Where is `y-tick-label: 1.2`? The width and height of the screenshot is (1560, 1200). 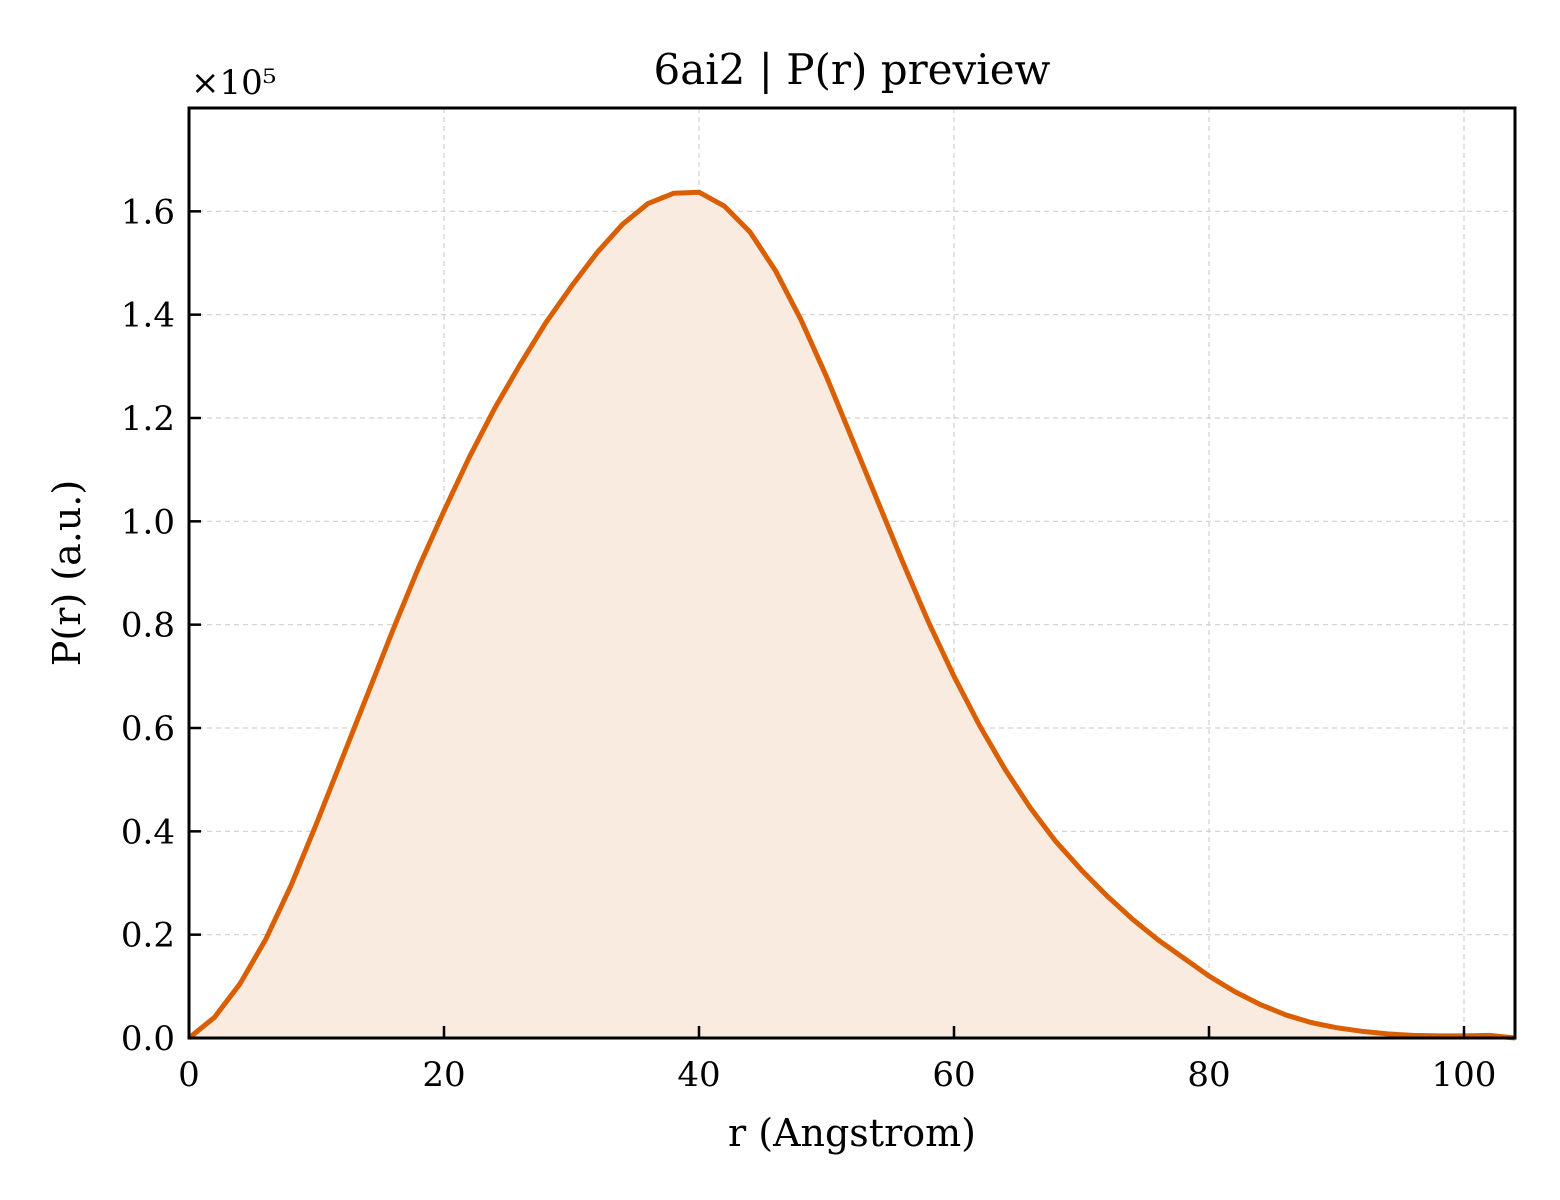
y-tick-label: 1.2 is located at coordinates (148, 419).